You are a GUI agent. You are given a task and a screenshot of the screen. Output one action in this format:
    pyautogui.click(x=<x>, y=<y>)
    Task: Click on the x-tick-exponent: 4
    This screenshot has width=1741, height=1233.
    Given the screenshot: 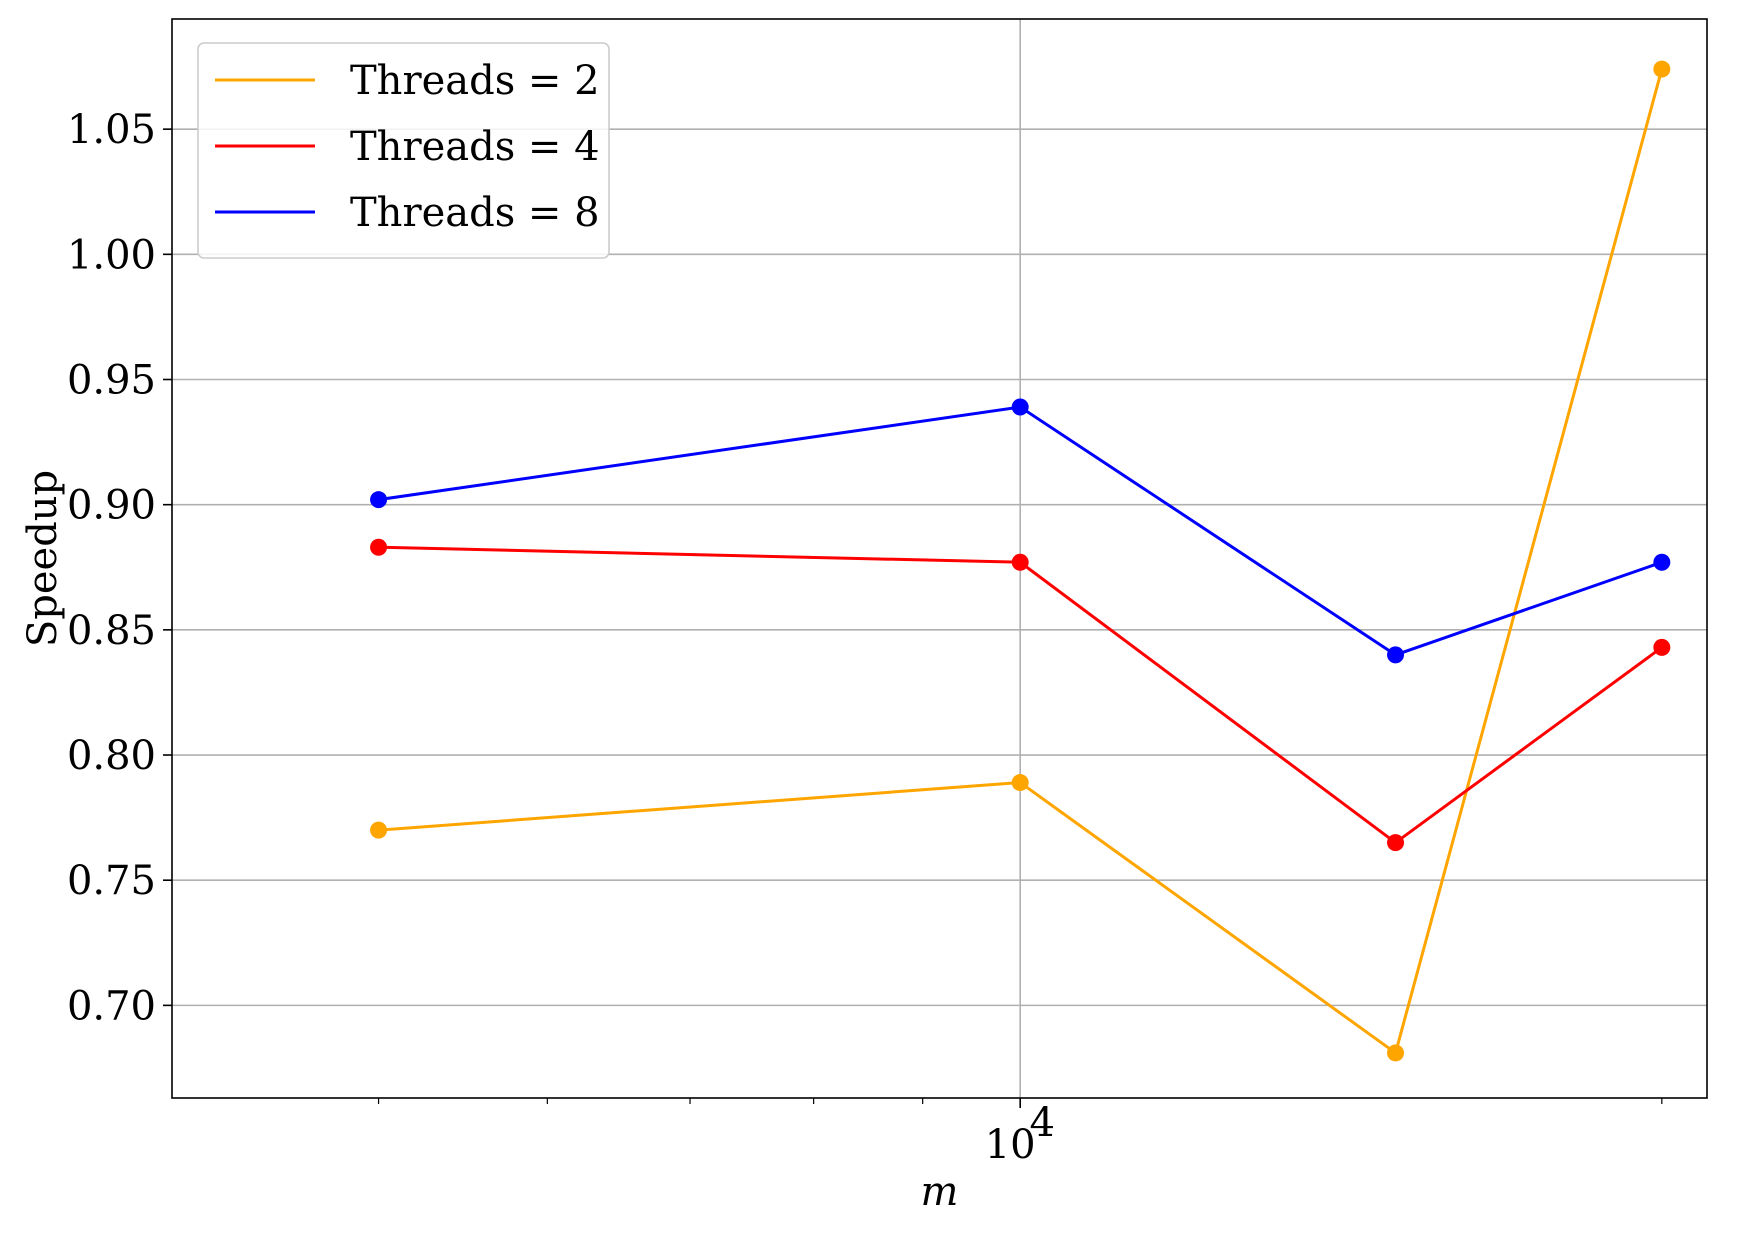 What is the action you would take?
    pyautogui.click(x=1041, y=1123)
    